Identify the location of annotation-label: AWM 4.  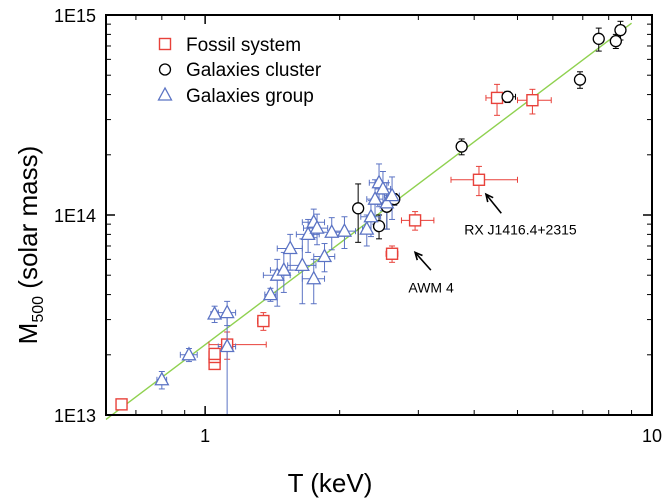
(431, 287).